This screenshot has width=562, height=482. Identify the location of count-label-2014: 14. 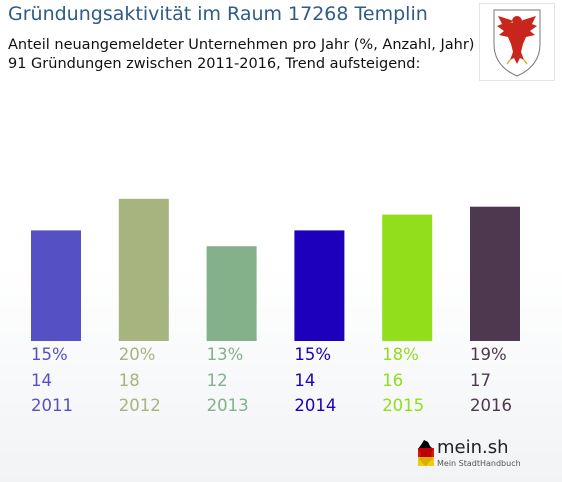
(305, 380).